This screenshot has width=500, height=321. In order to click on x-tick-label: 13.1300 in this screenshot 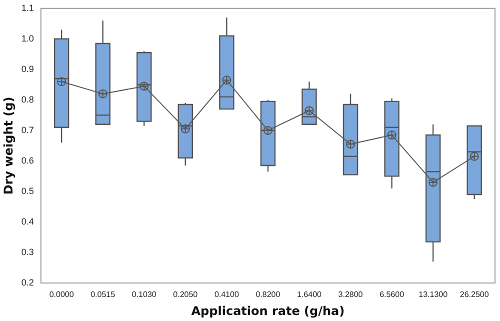, I will do `click(433, 295)`.